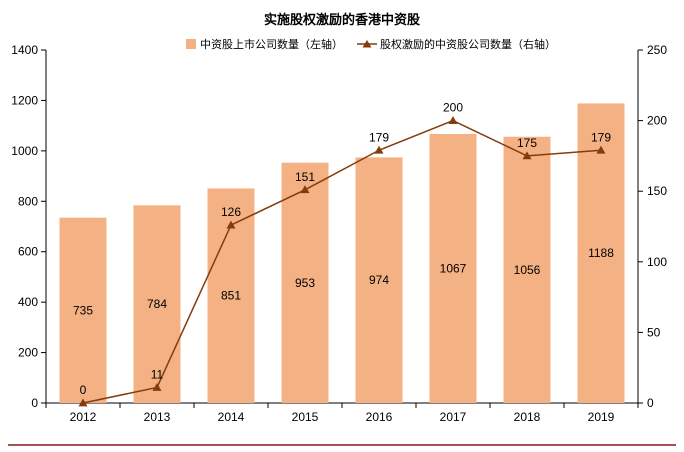 Image resolution: width=684 pixels, height=452 pixels. I want to click on y-right-tick-label: 100, so click(657, 262).